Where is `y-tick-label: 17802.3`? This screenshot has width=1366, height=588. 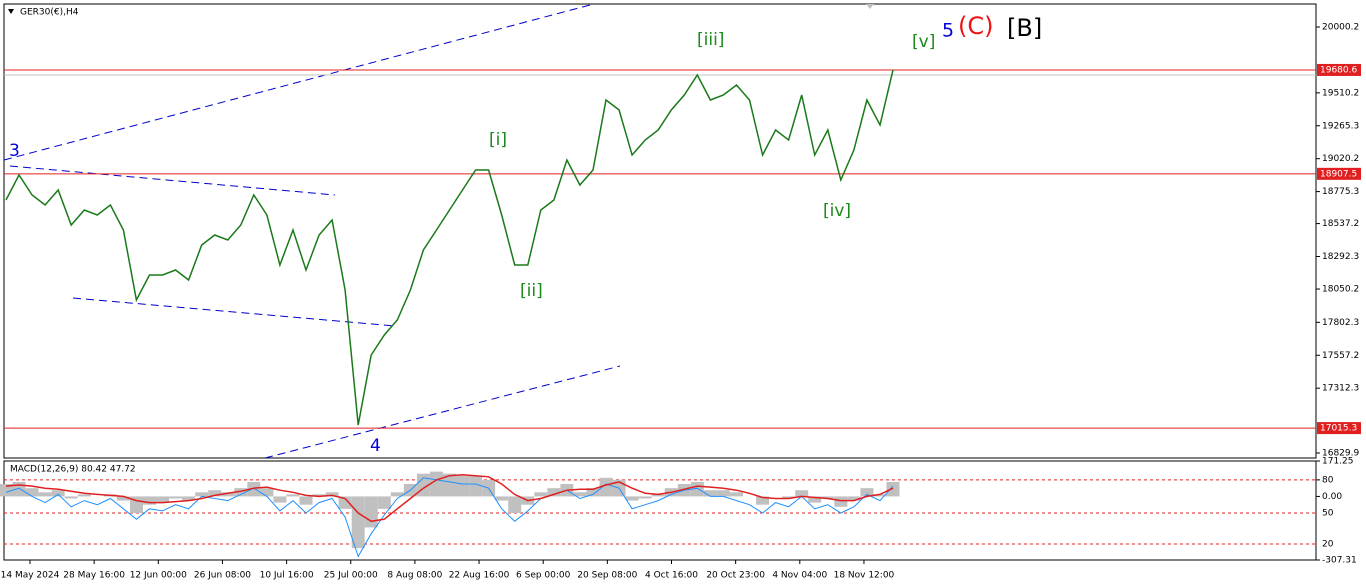 y-tick-label: 17802.3 is located at coordinates (1340, 323).